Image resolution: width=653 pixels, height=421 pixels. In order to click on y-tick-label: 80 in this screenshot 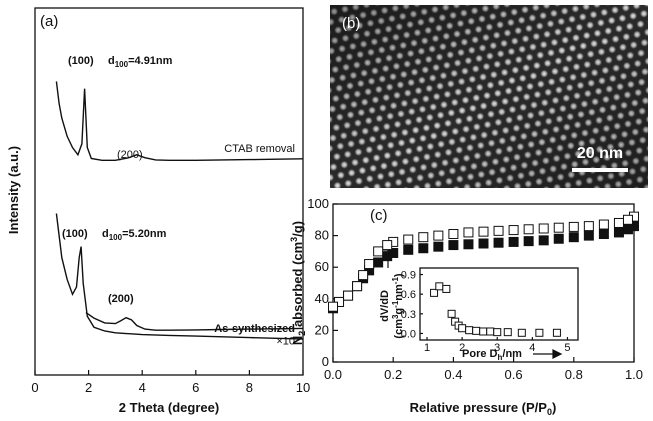, I will do `click(322, 235)`.